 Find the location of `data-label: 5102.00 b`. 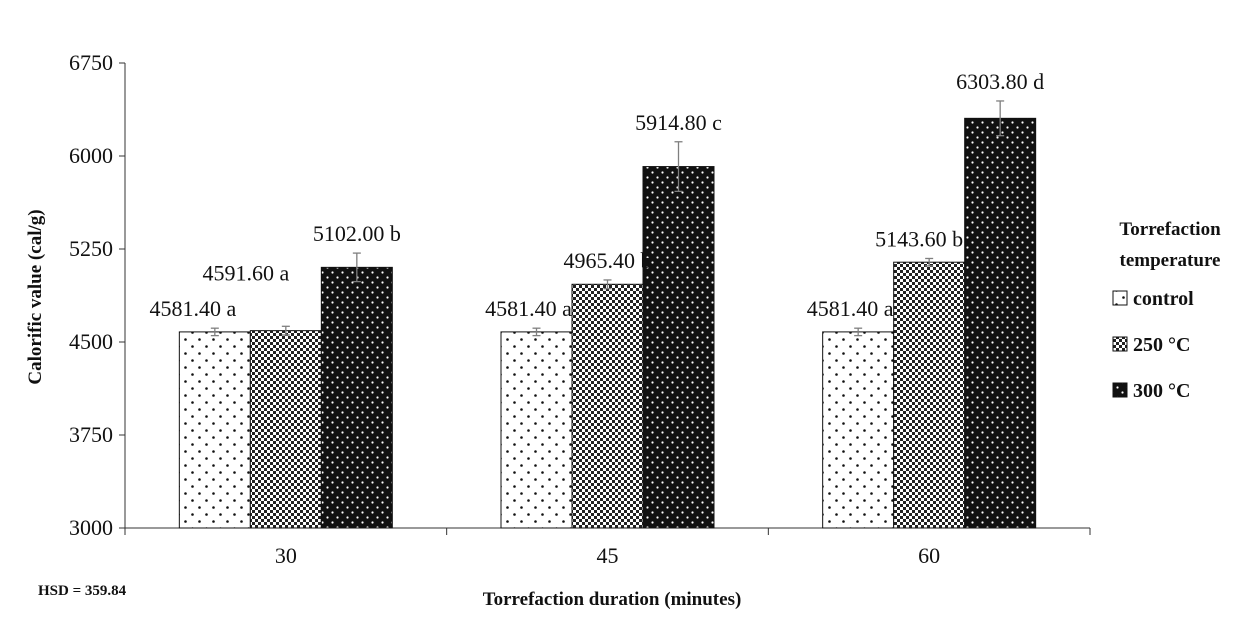

data-label: 5102.00 b is located at coordinates (357, 233).